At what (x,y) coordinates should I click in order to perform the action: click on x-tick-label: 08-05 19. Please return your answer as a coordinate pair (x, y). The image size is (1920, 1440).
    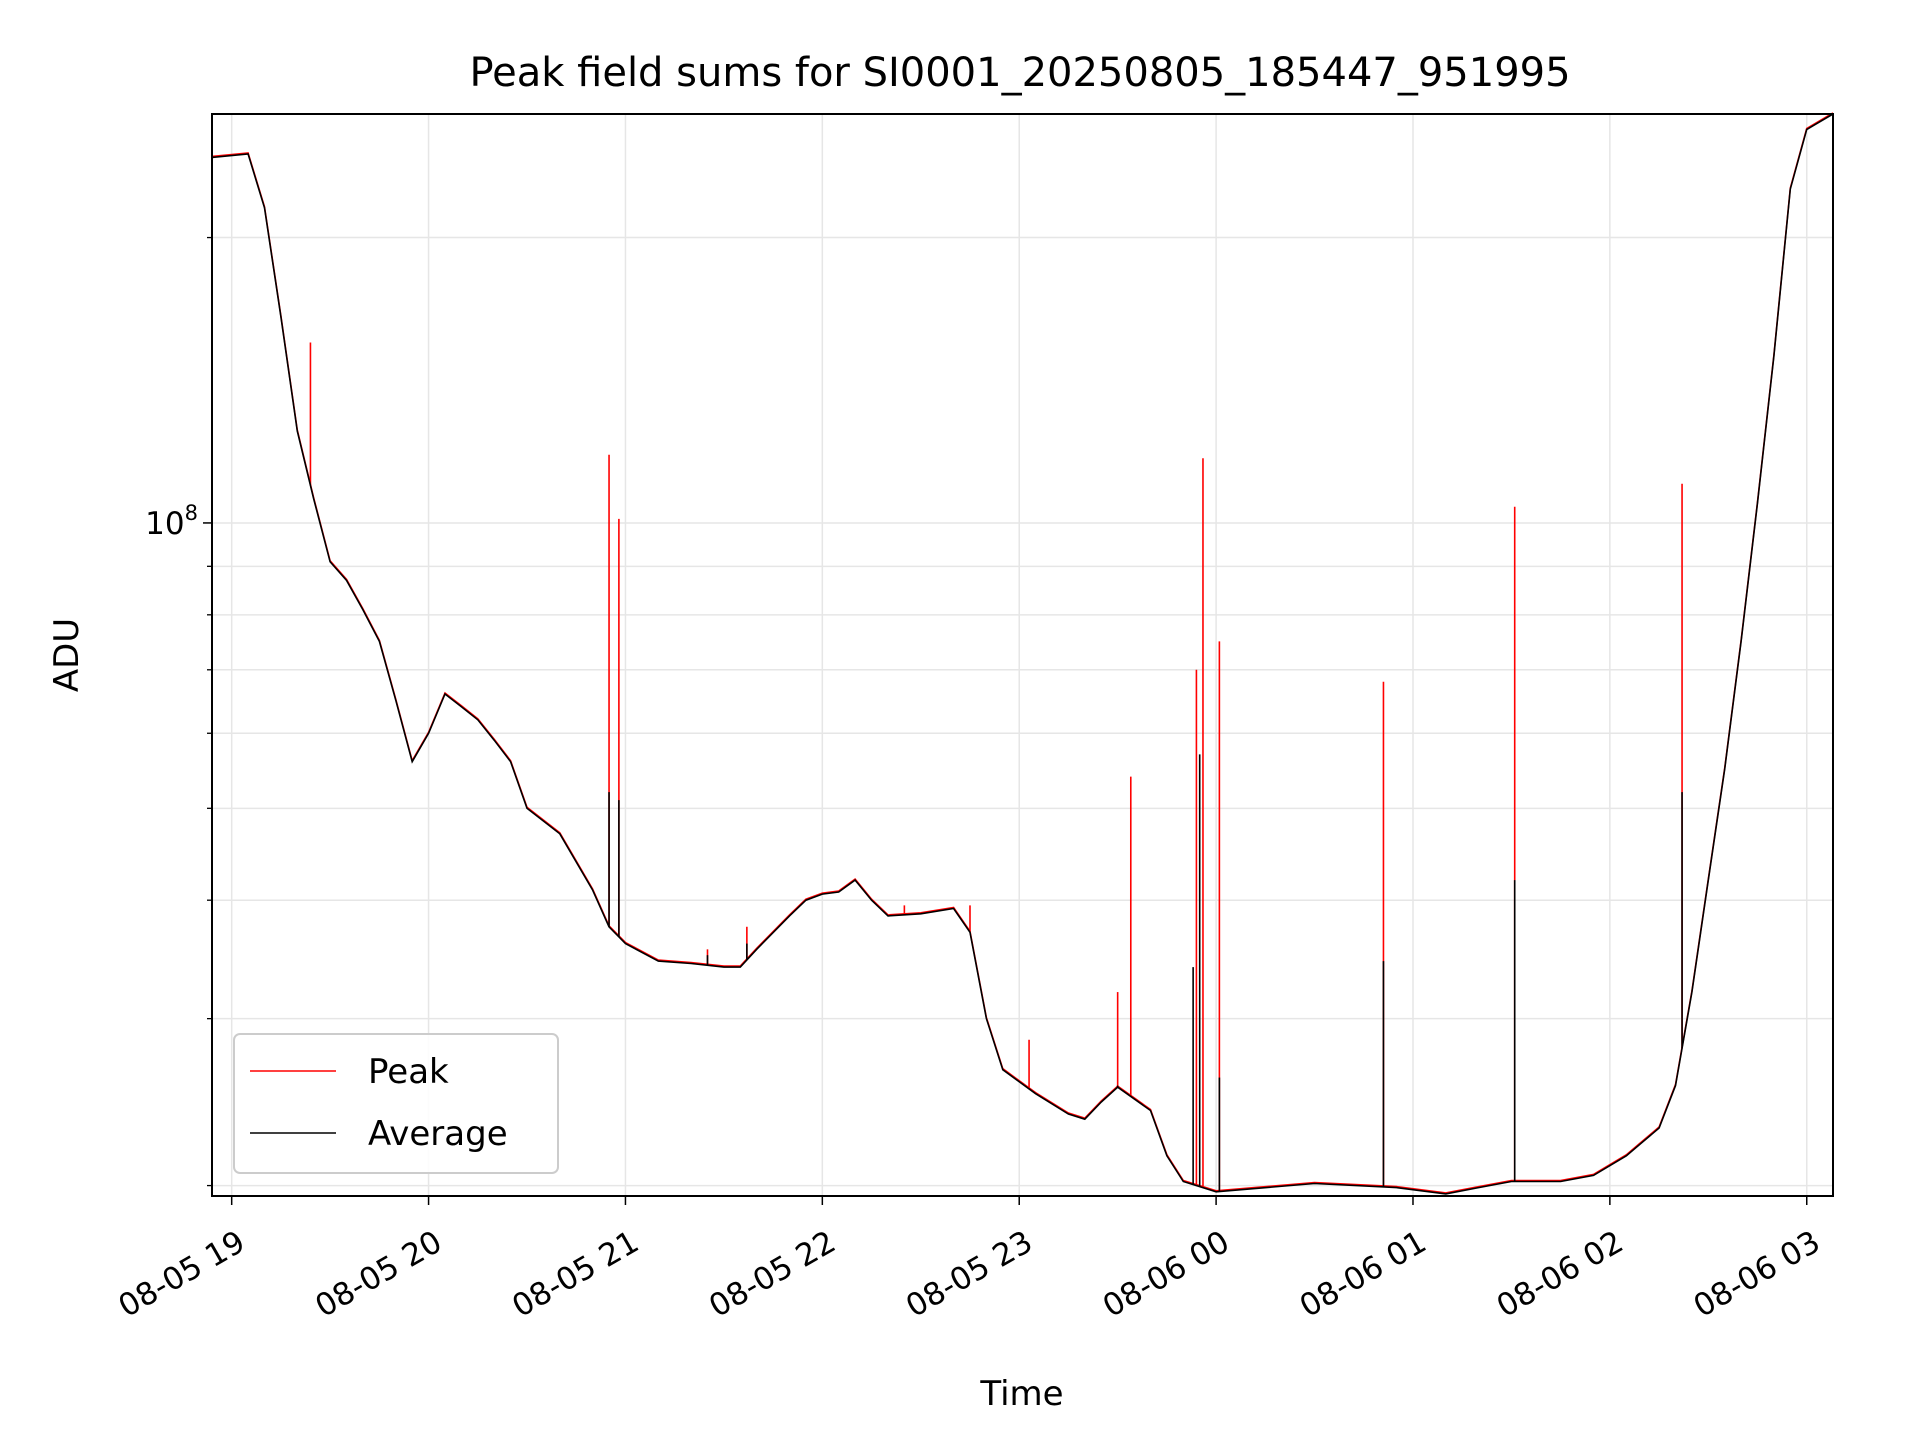
    Looking at the image, I should click on (182, 1274).